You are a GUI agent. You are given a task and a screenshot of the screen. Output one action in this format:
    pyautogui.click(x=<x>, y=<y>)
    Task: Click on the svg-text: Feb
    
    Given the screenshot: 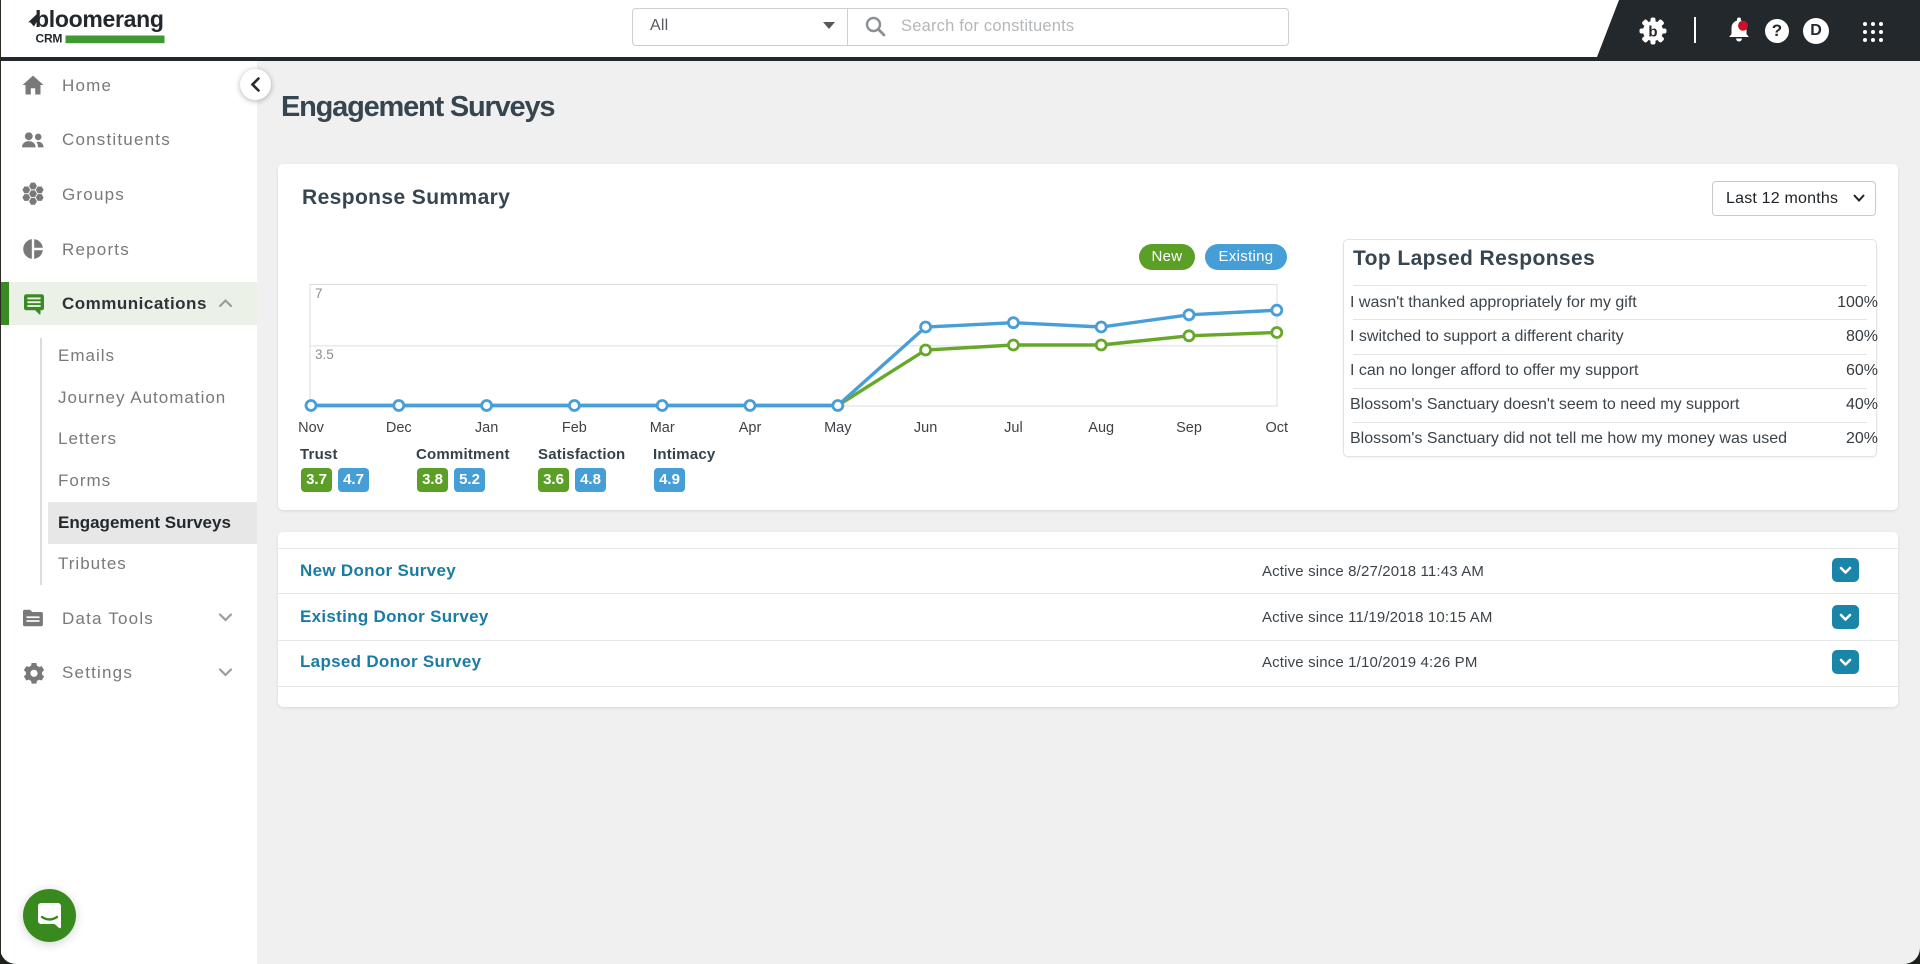 What is the action you would take?
    pyautogui.click(x=574, y=428)
    